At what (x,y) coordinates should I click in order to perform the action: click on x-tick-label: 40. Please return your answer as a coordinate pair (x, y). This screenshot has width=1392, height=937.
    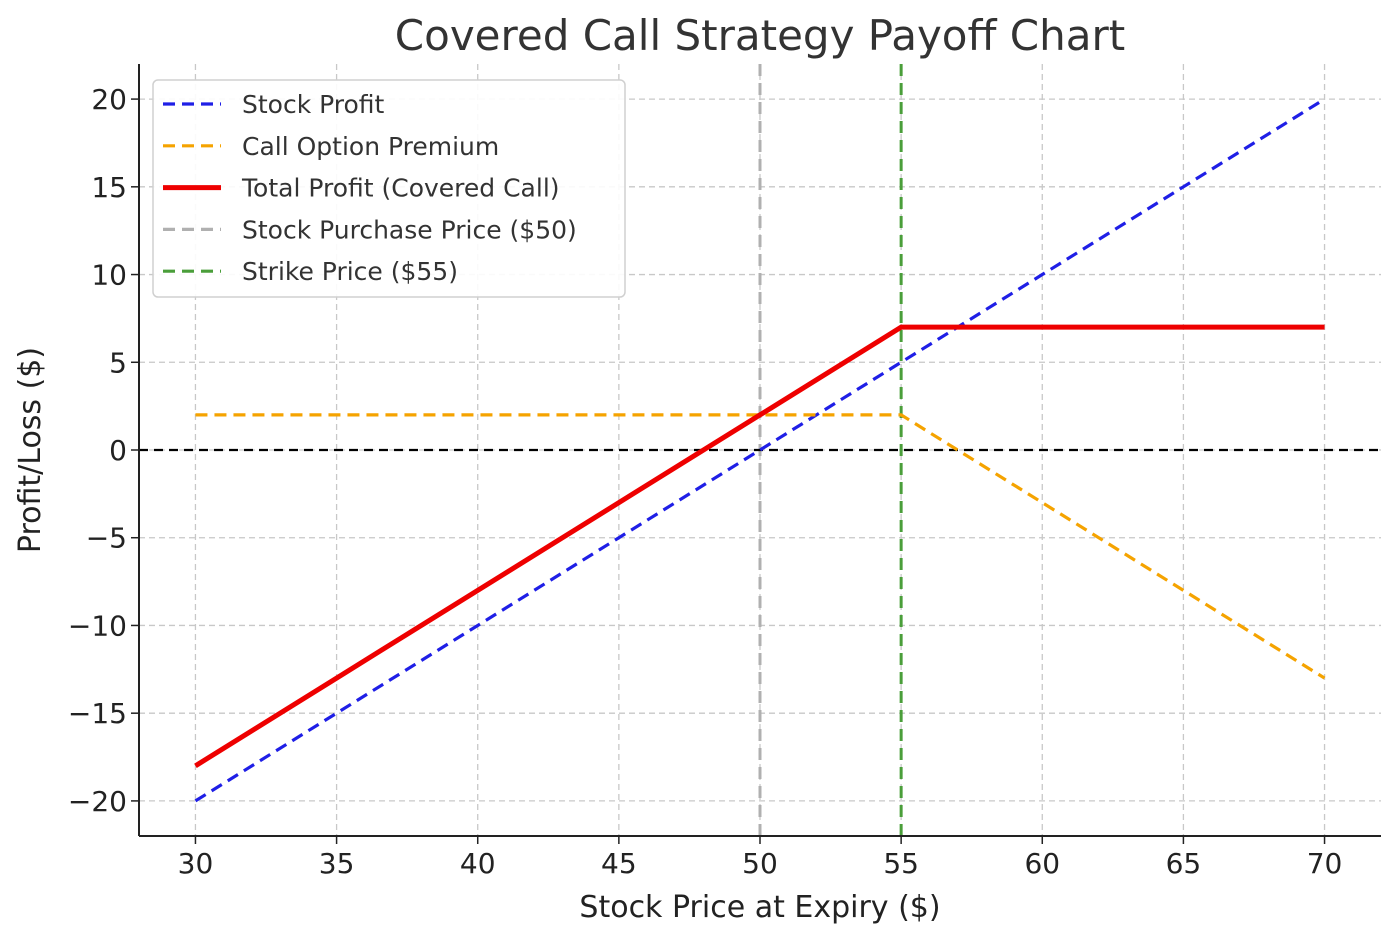
    Looking at the image, I should click on (478, 863).